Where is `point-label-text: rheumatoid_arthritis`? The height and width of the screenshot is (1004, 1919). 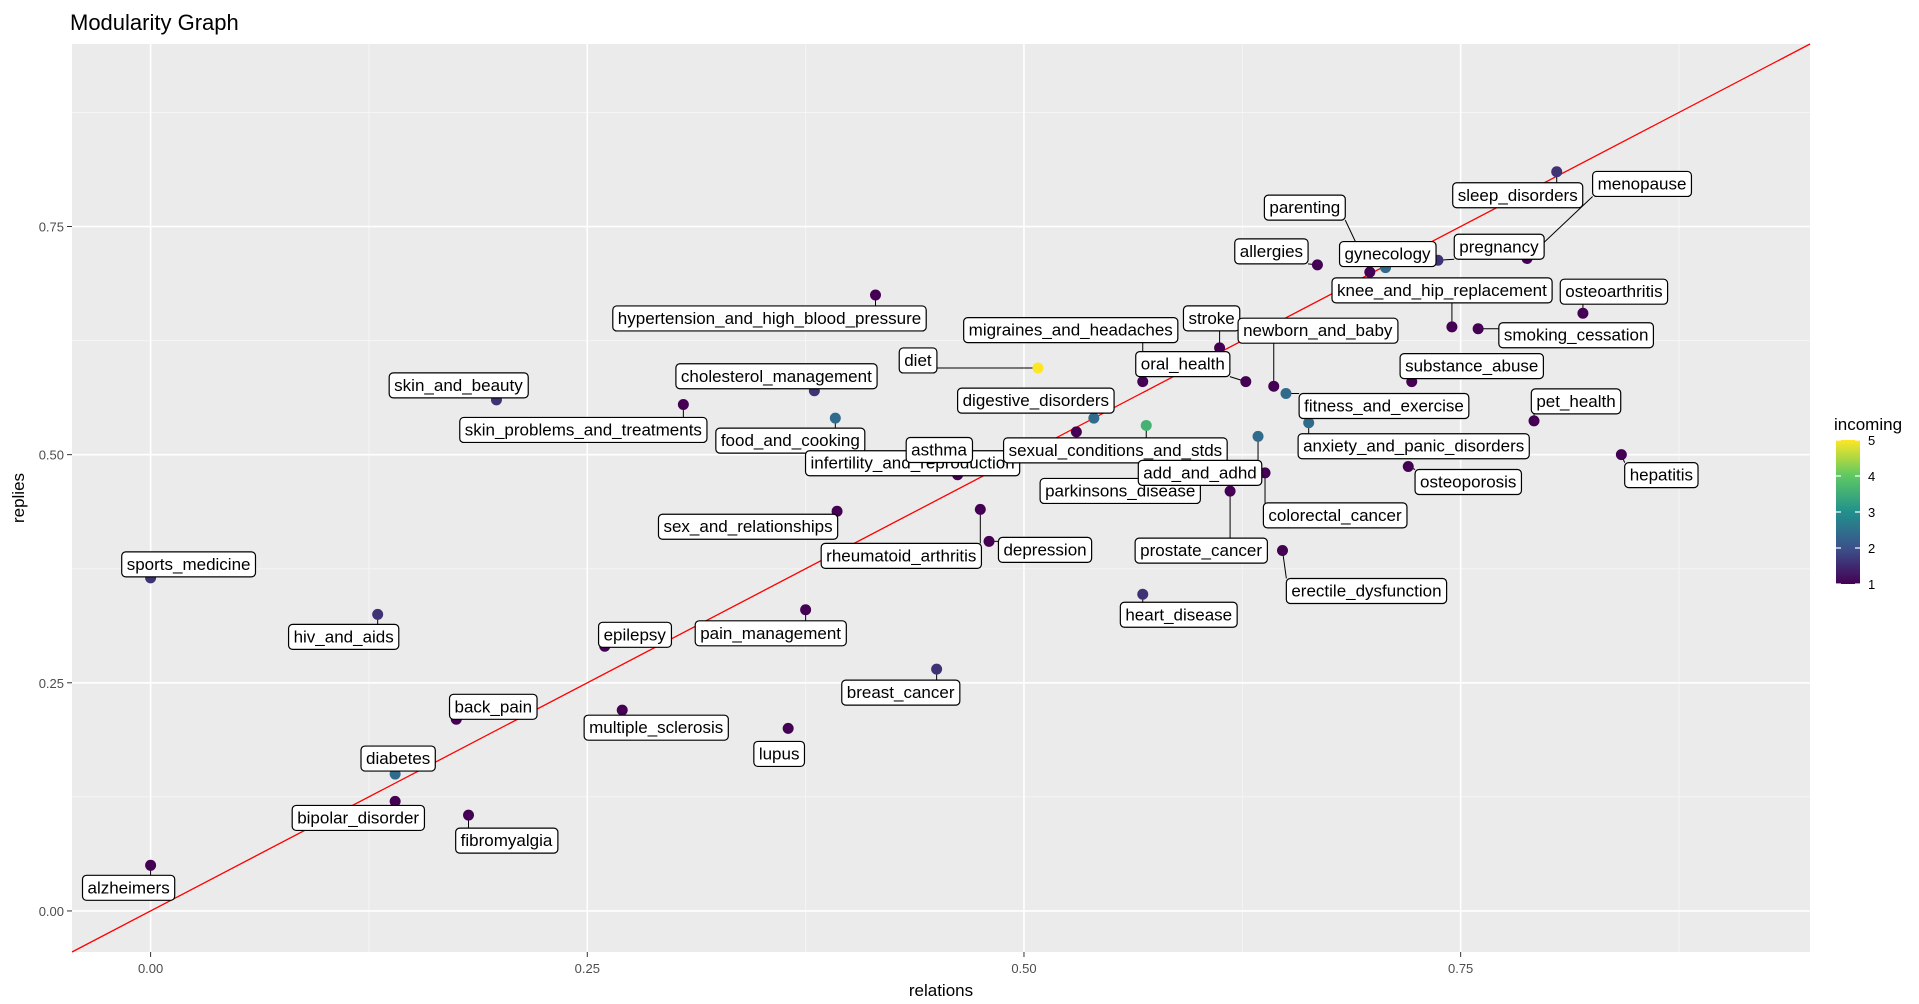
point-label-text: rheumatoid_arthritis is located at coordinates (901, 555).